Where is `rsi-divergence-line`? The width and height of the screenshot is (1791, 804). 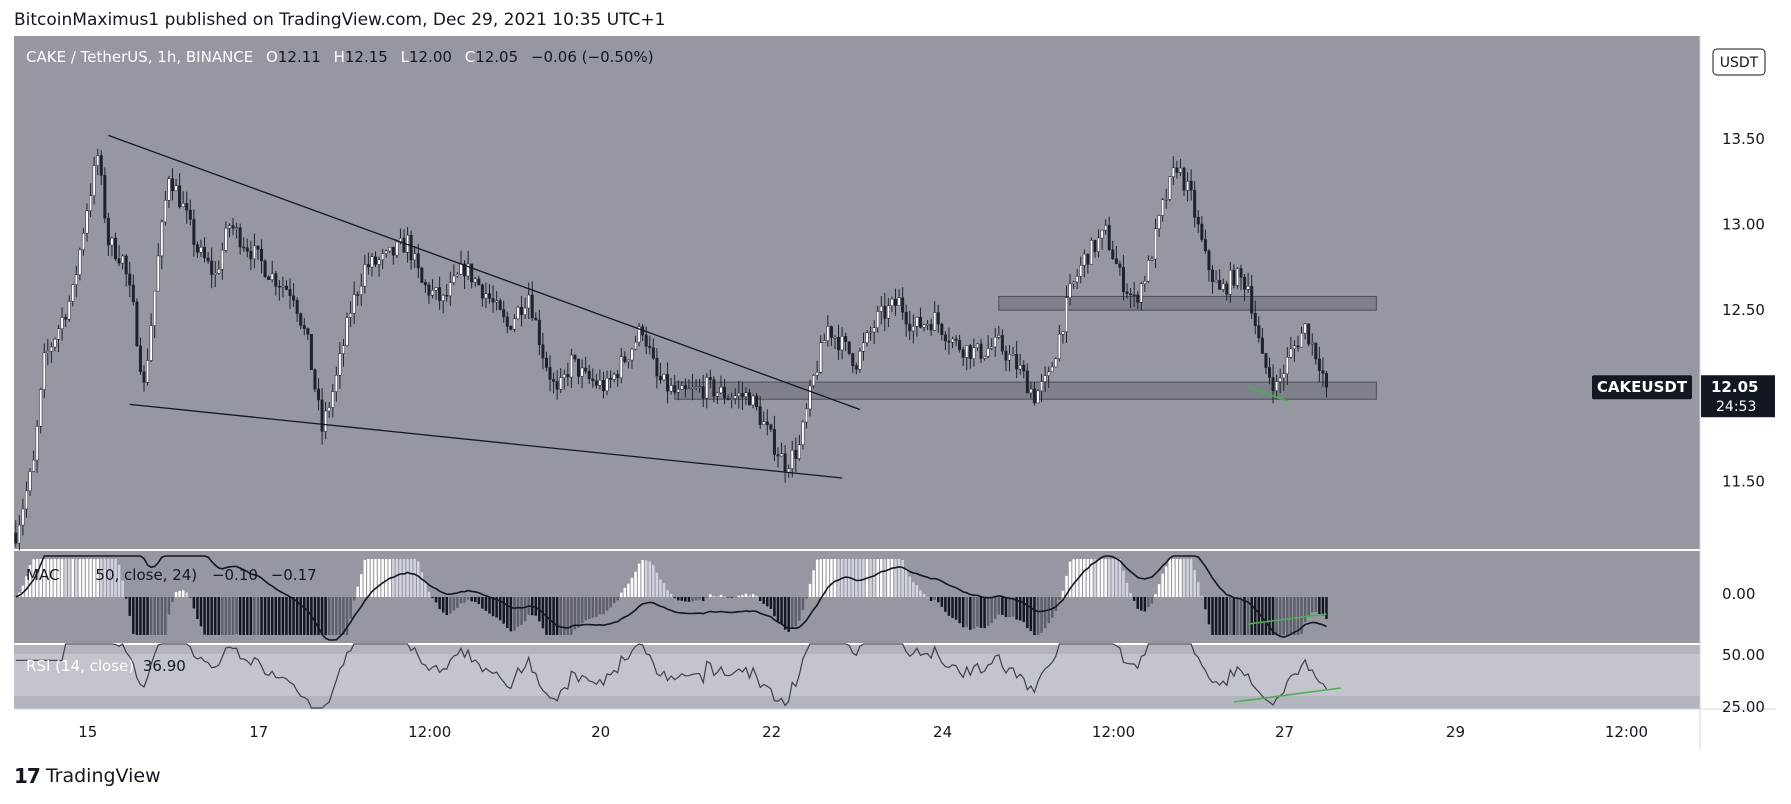 rsi-divergence-line is located at coordinates (1287, 695).